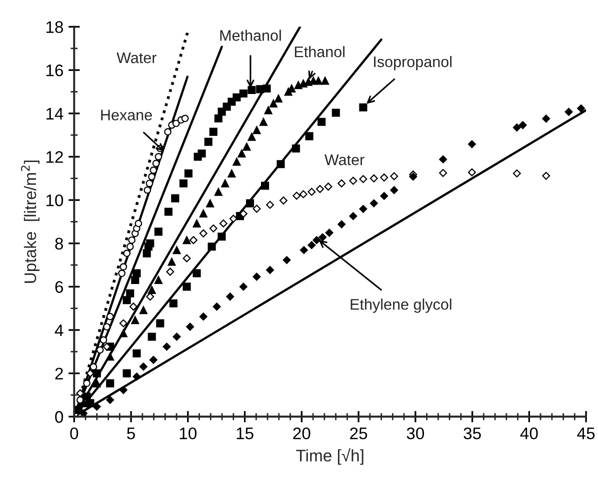 The width and height of the screenshot is (598, 496). Describe the element at coordinates (359, 433) in the screenshot. I see `x-tick-label: 25` at that location.